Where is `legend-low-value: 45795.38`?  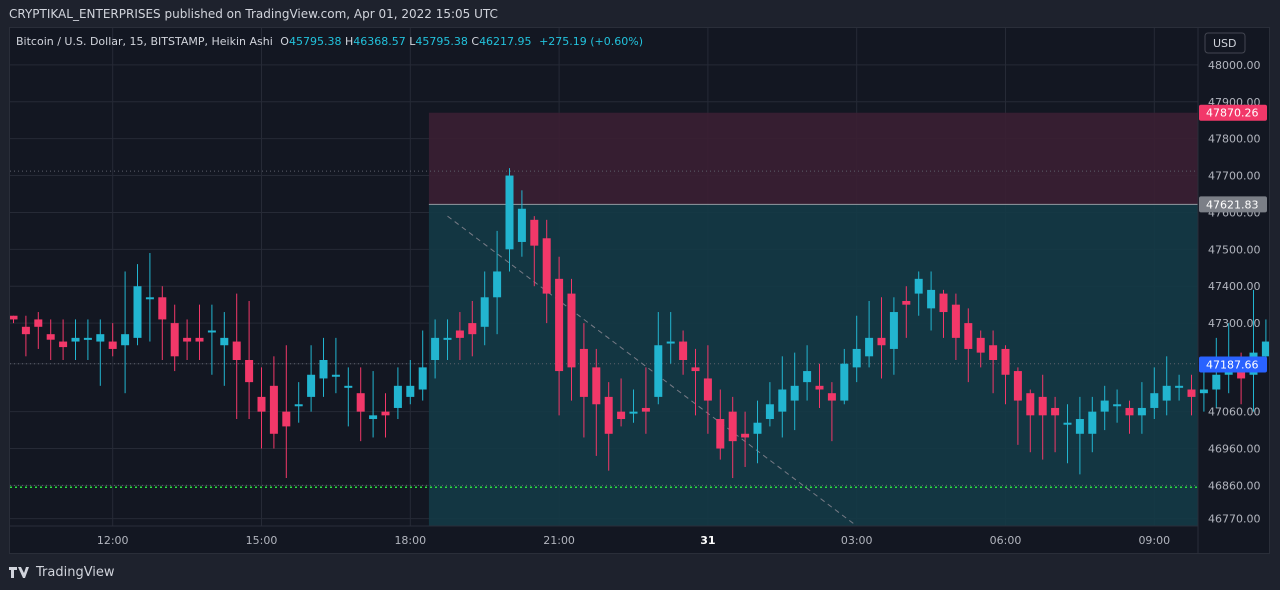 legend-low-value: 45795.38 is located at coordinates (441, 41).